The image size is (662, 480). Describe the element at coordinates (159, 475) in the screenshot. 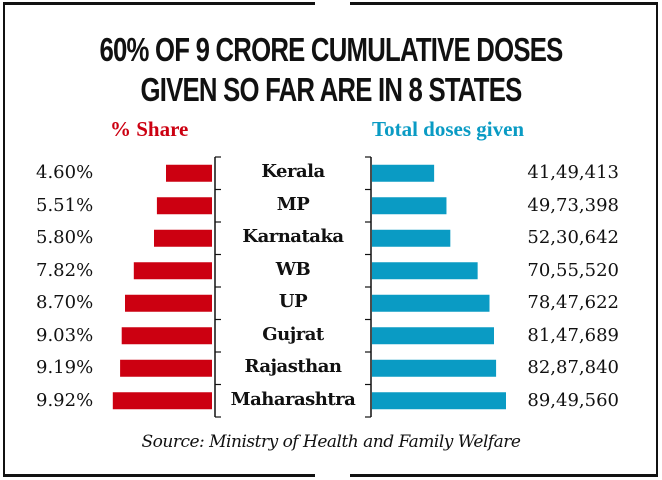

I see `frame-bottom-left` at that location.